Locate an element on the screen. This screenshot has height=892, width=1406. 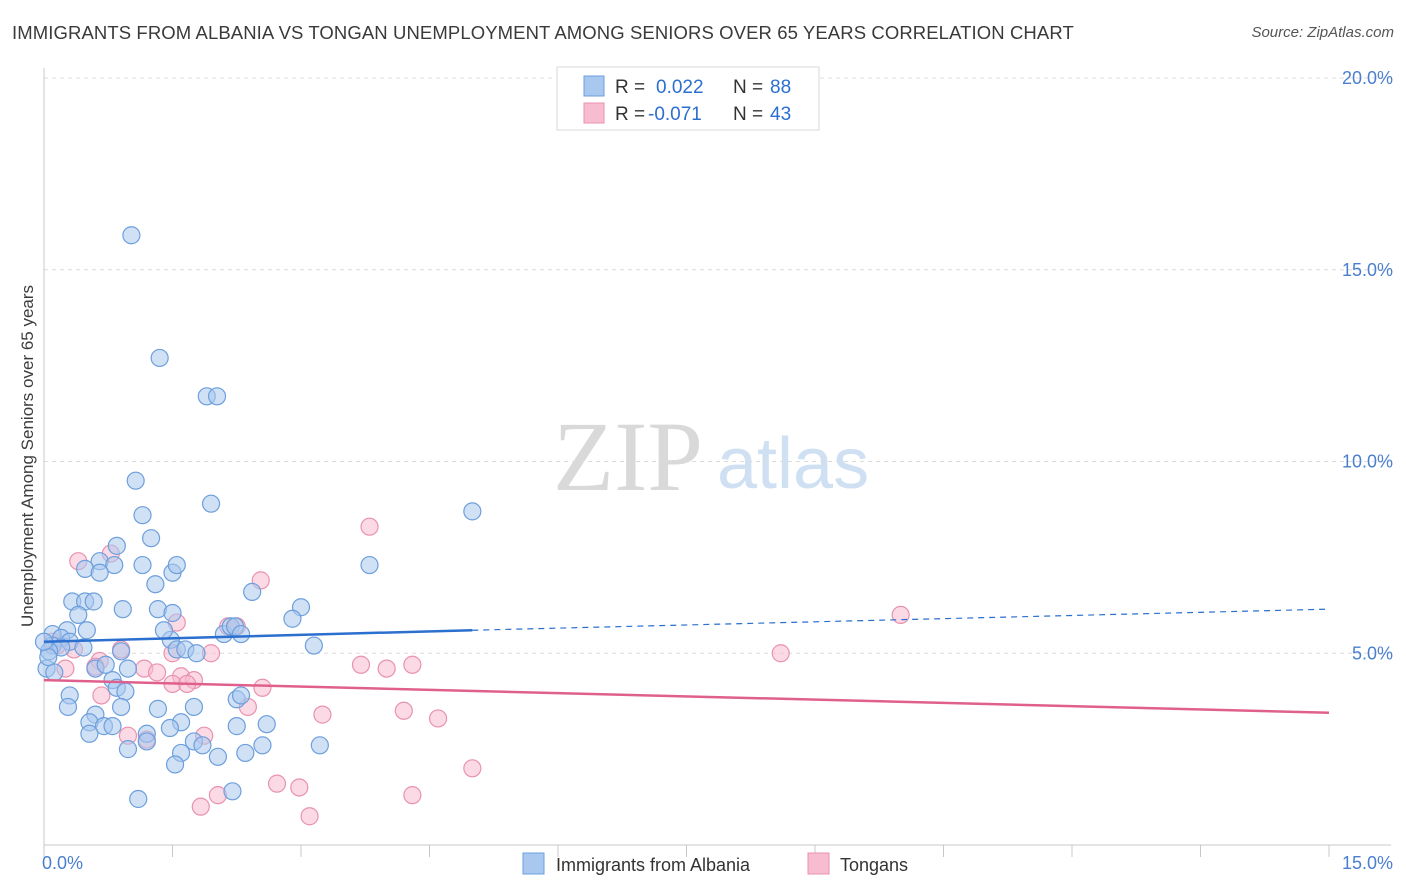
tongans-trend-line is located at coordinates (686, 696).